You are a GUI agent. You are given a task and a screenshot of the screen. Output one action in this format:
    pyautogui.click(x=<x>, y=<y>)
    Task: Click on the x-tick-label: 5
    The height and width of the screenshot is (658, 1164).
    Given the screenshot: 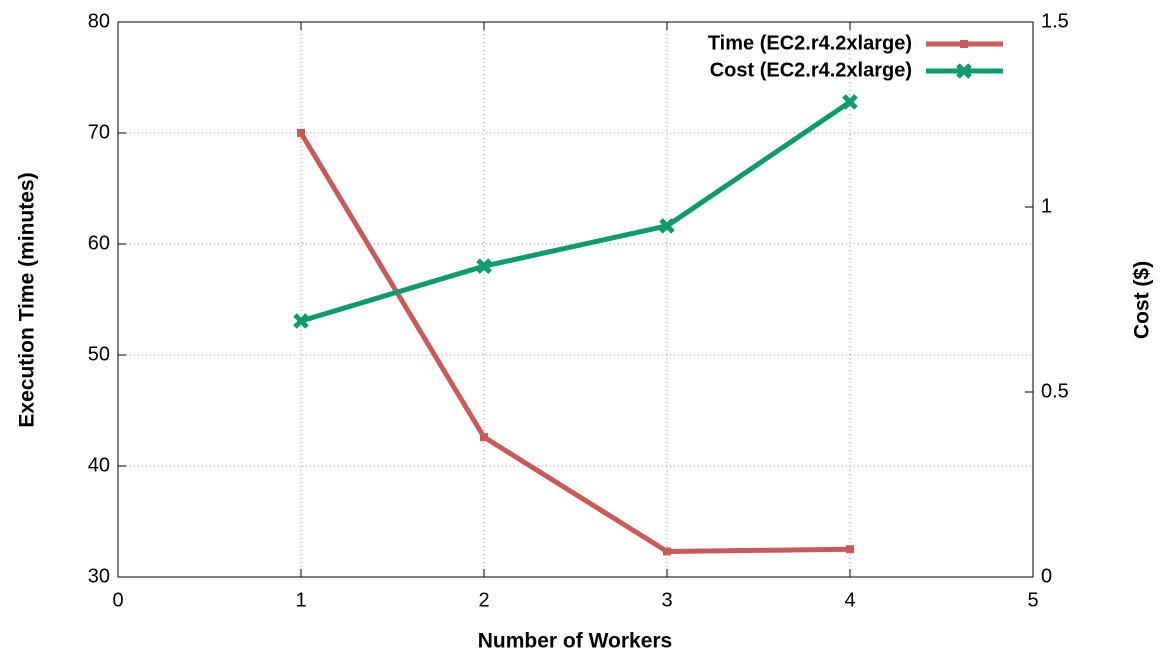 What is the action you would take?
    pyautogui.click(x=1032, y=600)
    